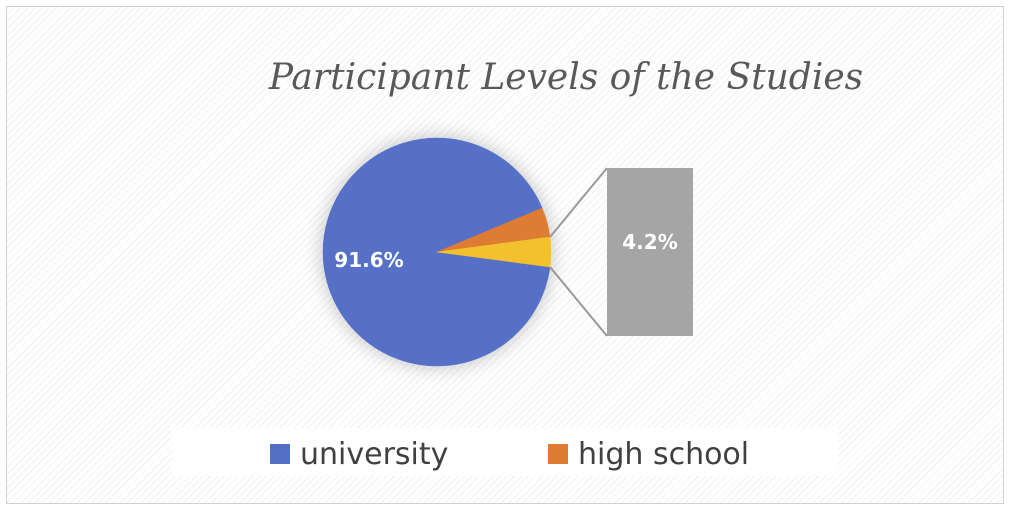 This screenshot has width=1016, height=516. I want to click on legend: university high school, so click(509, 454).